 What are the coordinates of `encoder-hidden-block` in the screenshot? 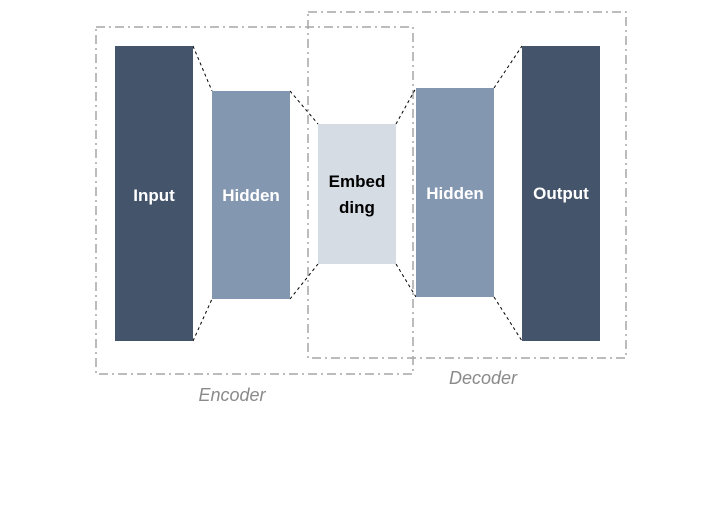 It's located at (251, 195).